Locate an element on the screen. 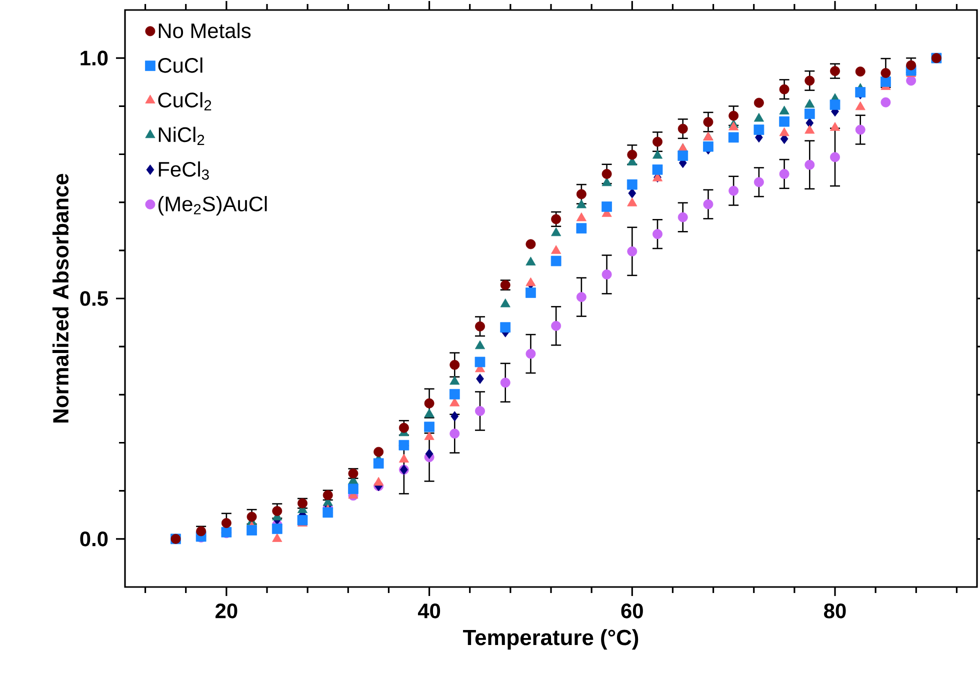 This screenshot has width=980, height=698. legend-label: CuCl is located at coordinates (180, 65).